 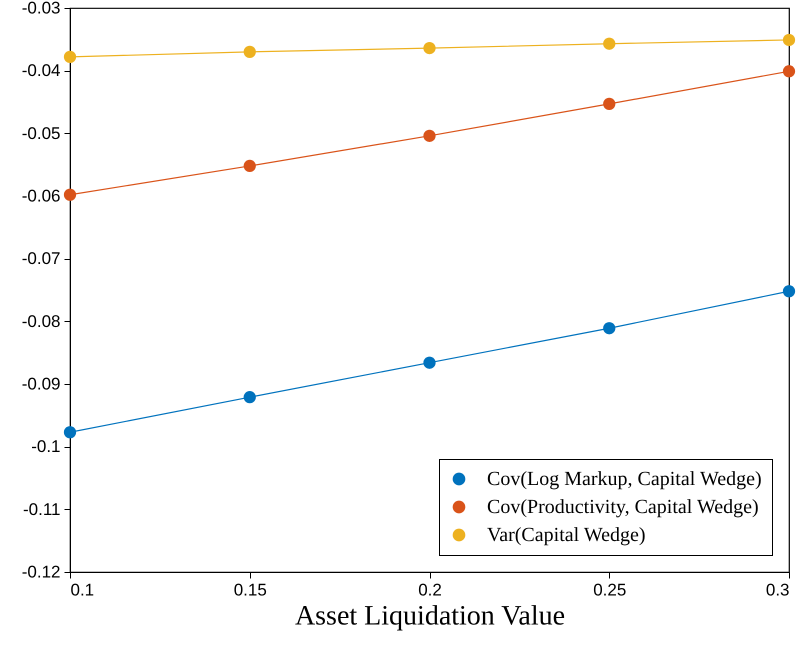 I want to click on y-tick-label: -0.12, so click(x=41, y=572).